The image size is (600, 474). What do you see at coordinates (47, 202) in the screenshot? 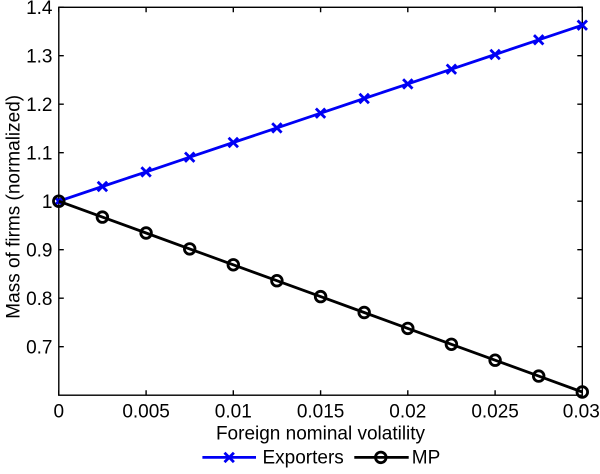
I see `svg-text: 1` at bounding box center [47, 202].